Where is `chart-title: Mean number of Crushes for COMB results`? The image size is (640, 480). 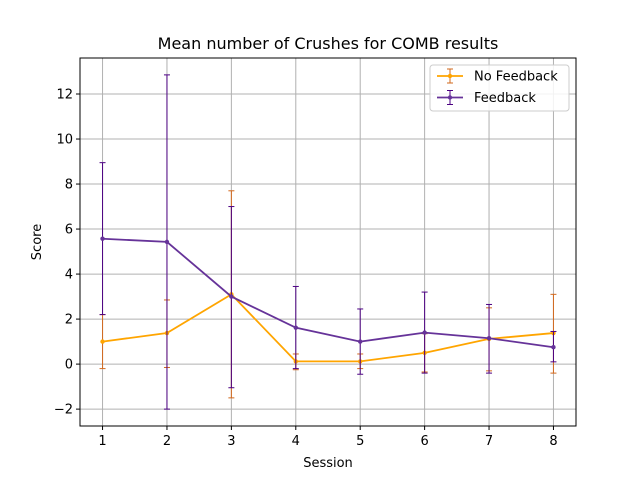 chart-title: Mean number of Crushes for COMB results is located at coordinates (328, 43).